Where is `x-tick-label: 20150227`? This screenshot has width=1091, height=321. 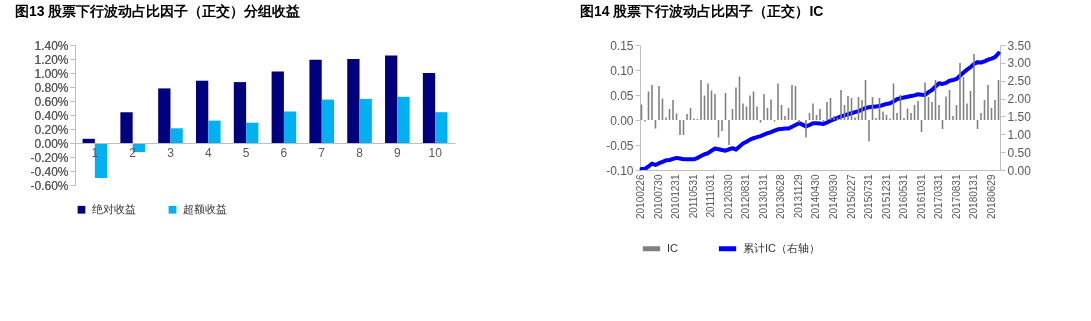
x-tick-label: 20150227 is located at coordinates (851, 196).